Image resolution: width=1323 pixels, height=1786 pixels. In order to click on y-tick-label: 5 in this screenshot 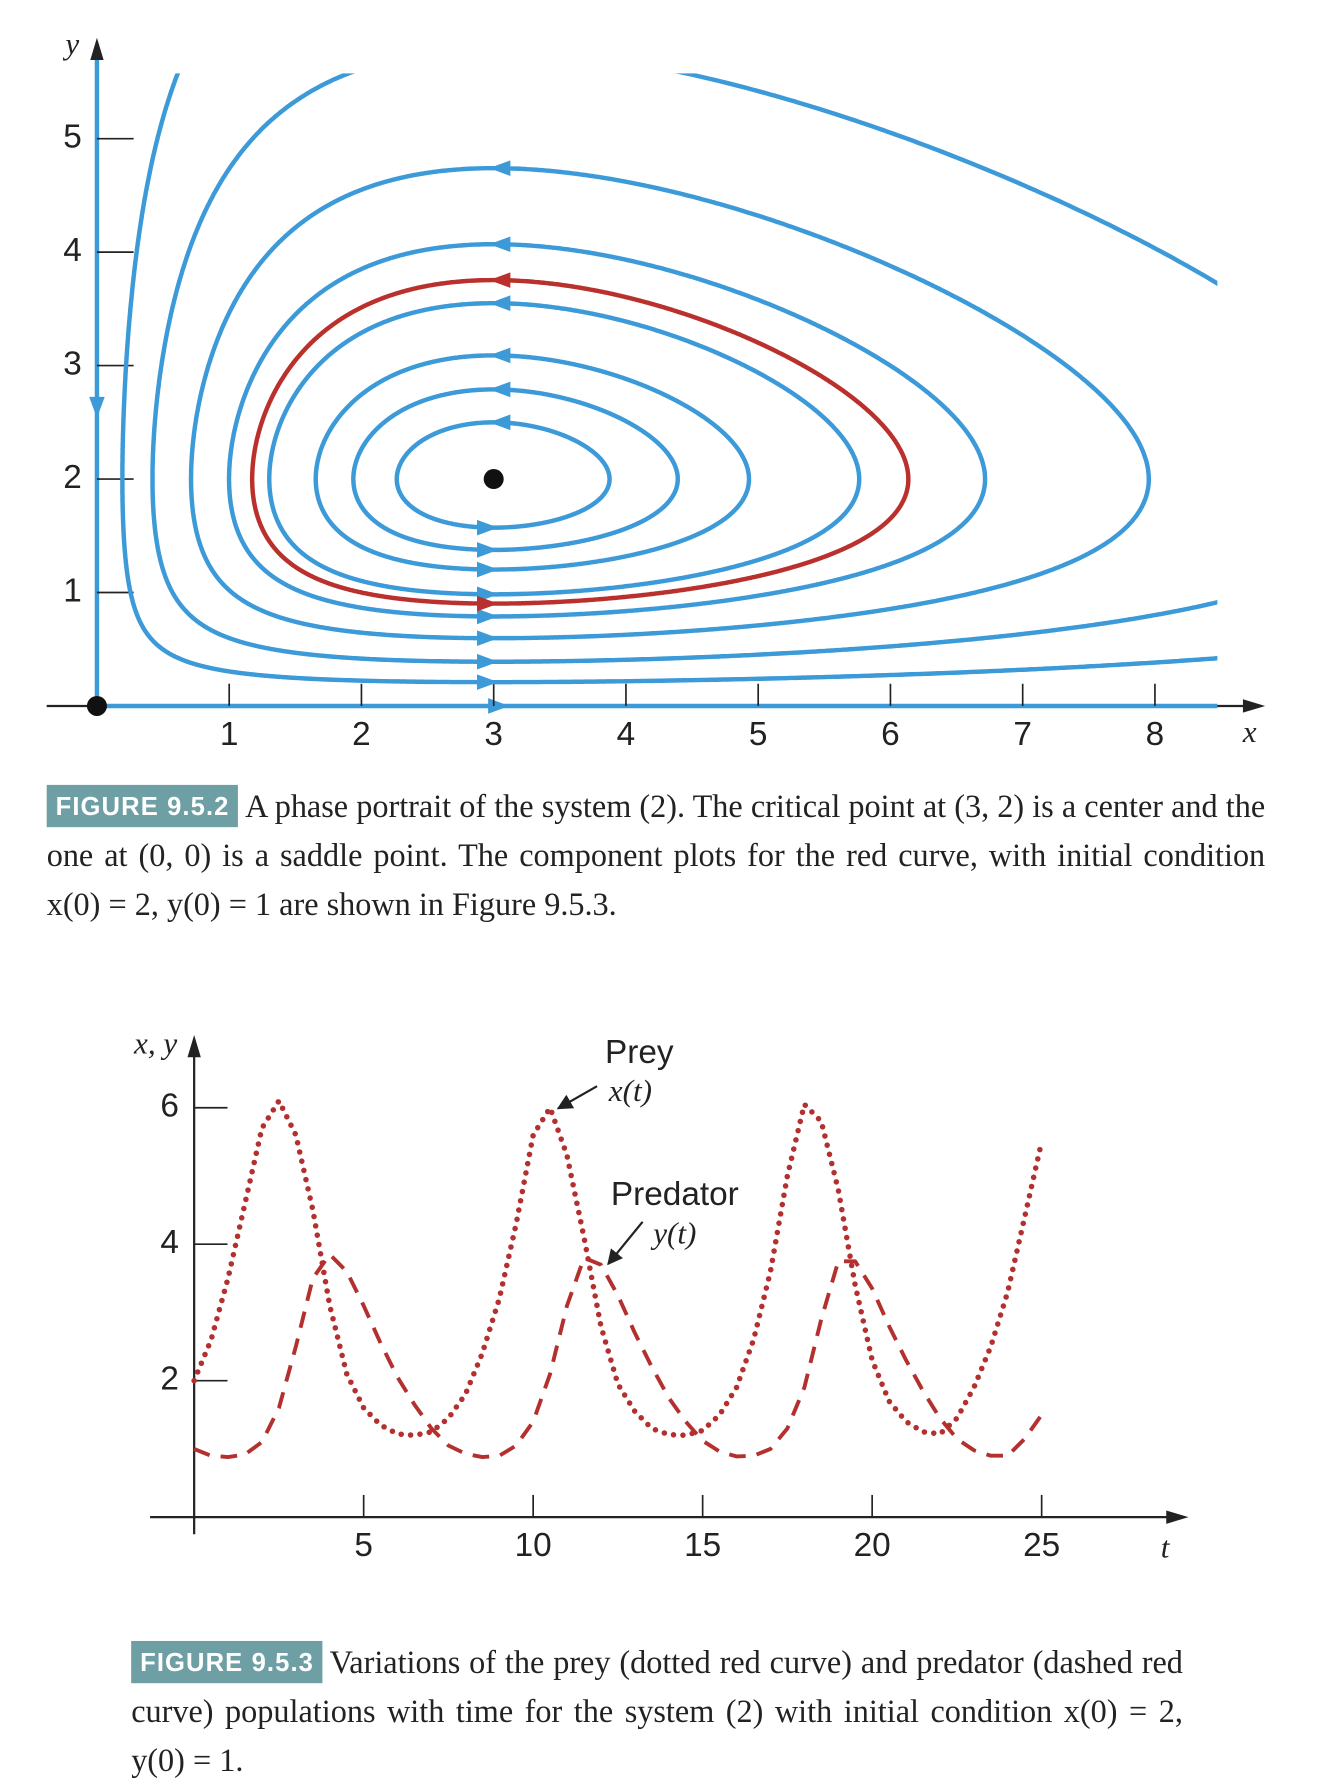, I will do `click(72, 136)`.